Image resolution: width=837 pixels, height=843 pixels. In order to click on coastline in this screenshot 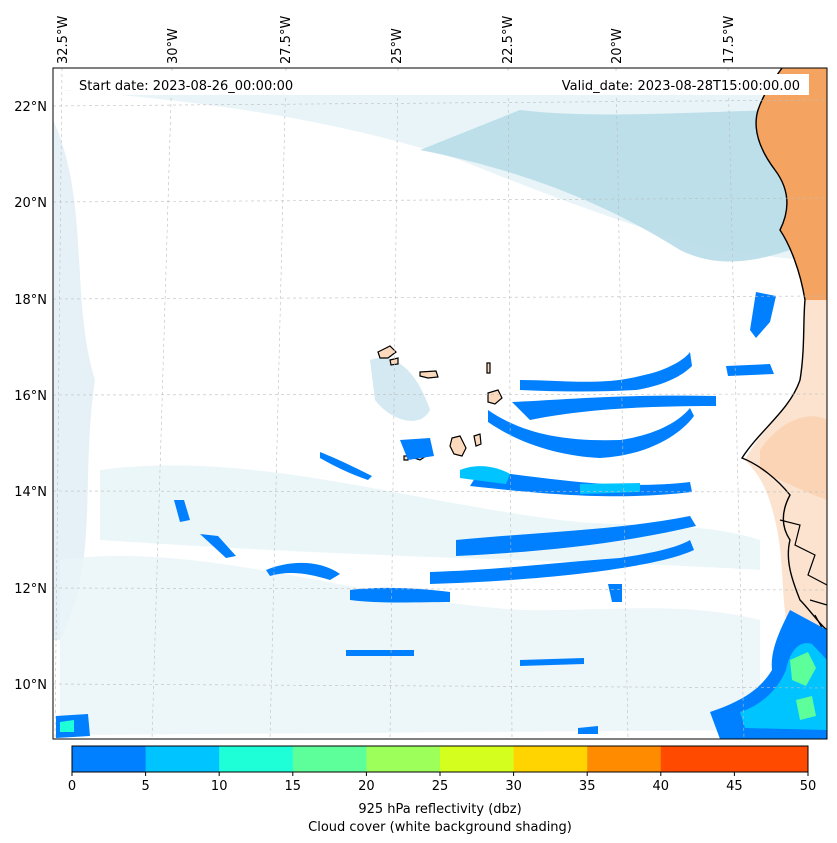, I will do `click(784, 349)`.